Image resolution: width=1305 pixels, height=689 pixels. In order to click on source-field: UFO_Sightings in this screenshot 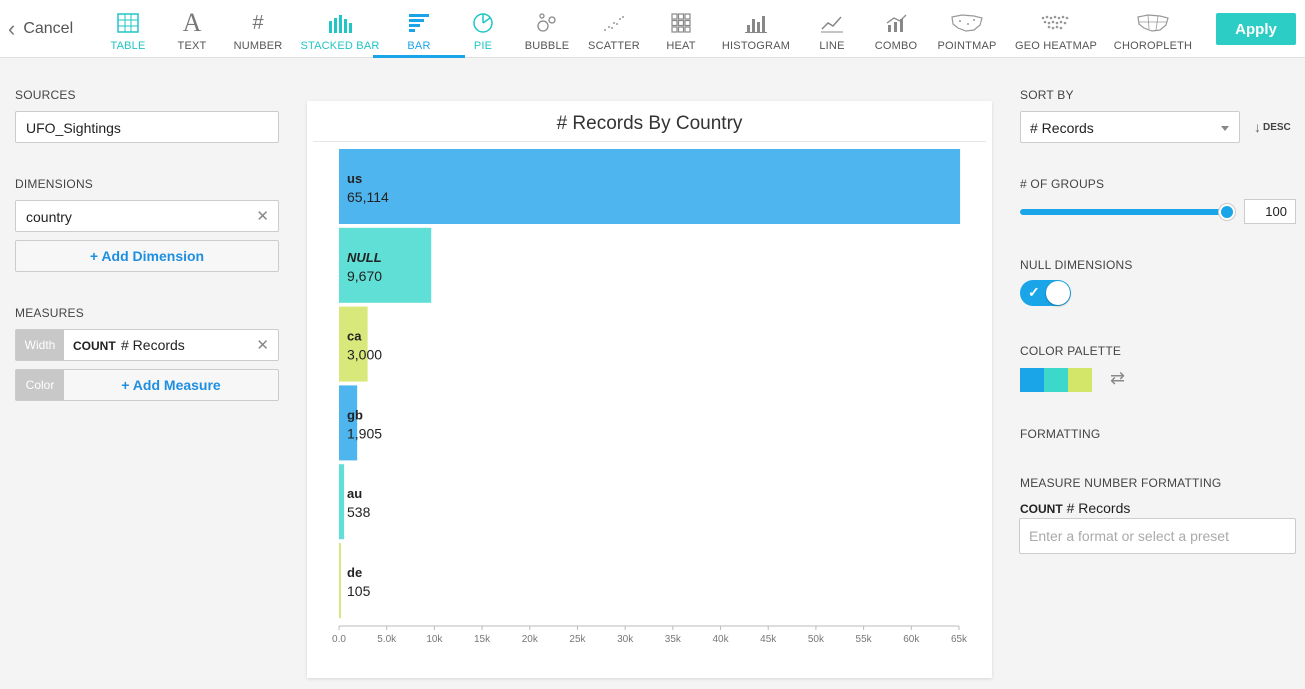, I will do `click(147, 127)`.